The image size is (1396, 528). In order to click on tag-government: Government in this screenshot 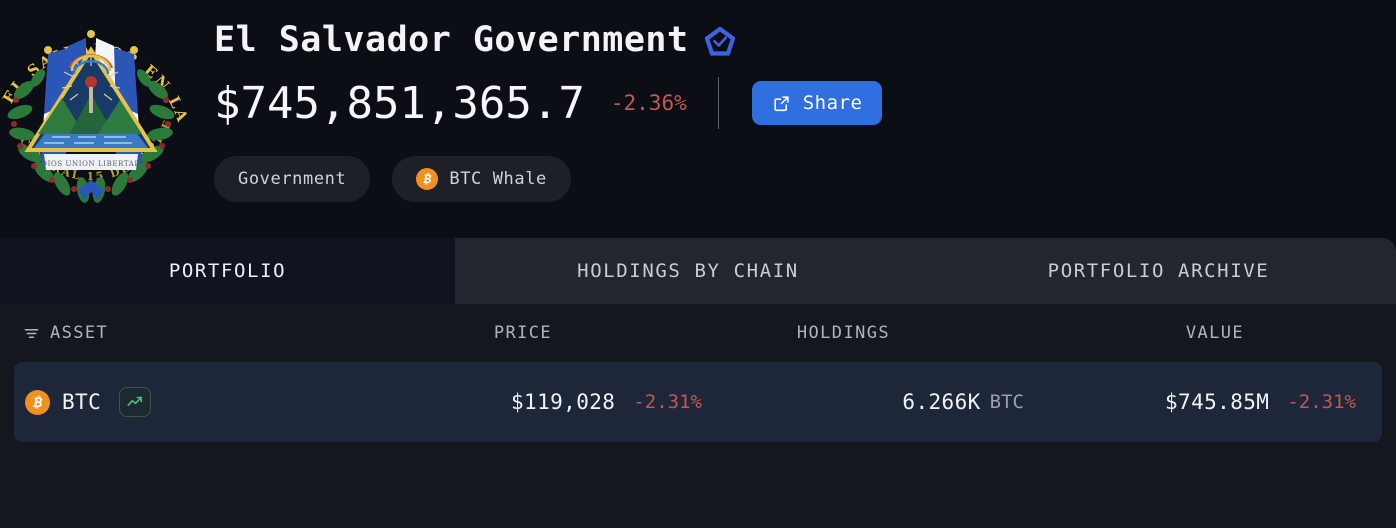, I will do `click(292, 179)`.